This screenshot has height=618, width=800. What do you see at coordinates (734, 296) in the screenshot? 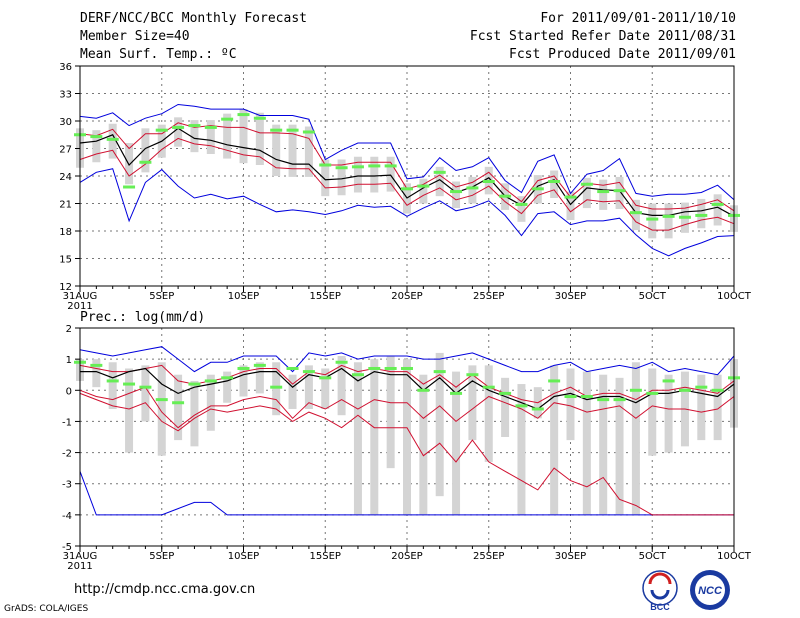
I see `temp-xtick-label: 10OCT` at bounding box center [734, 296].